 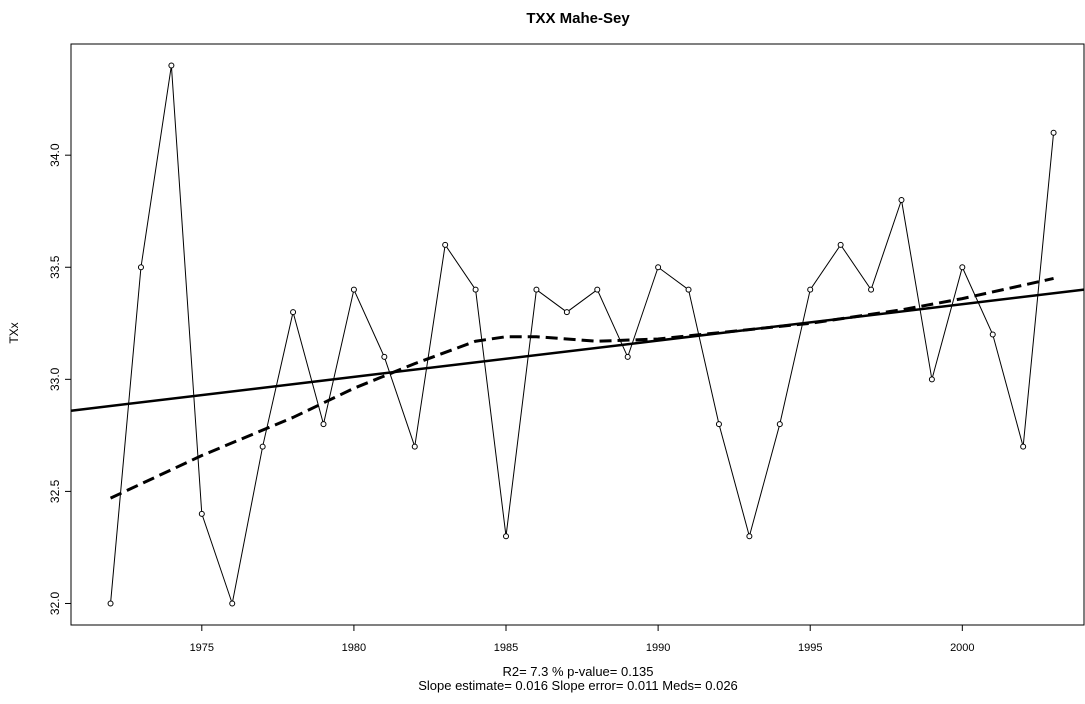 What do you see at coordinates (354, 648) in the screenshot?
I see `x-tick-label: 1980` at bounding box center [354, 648].